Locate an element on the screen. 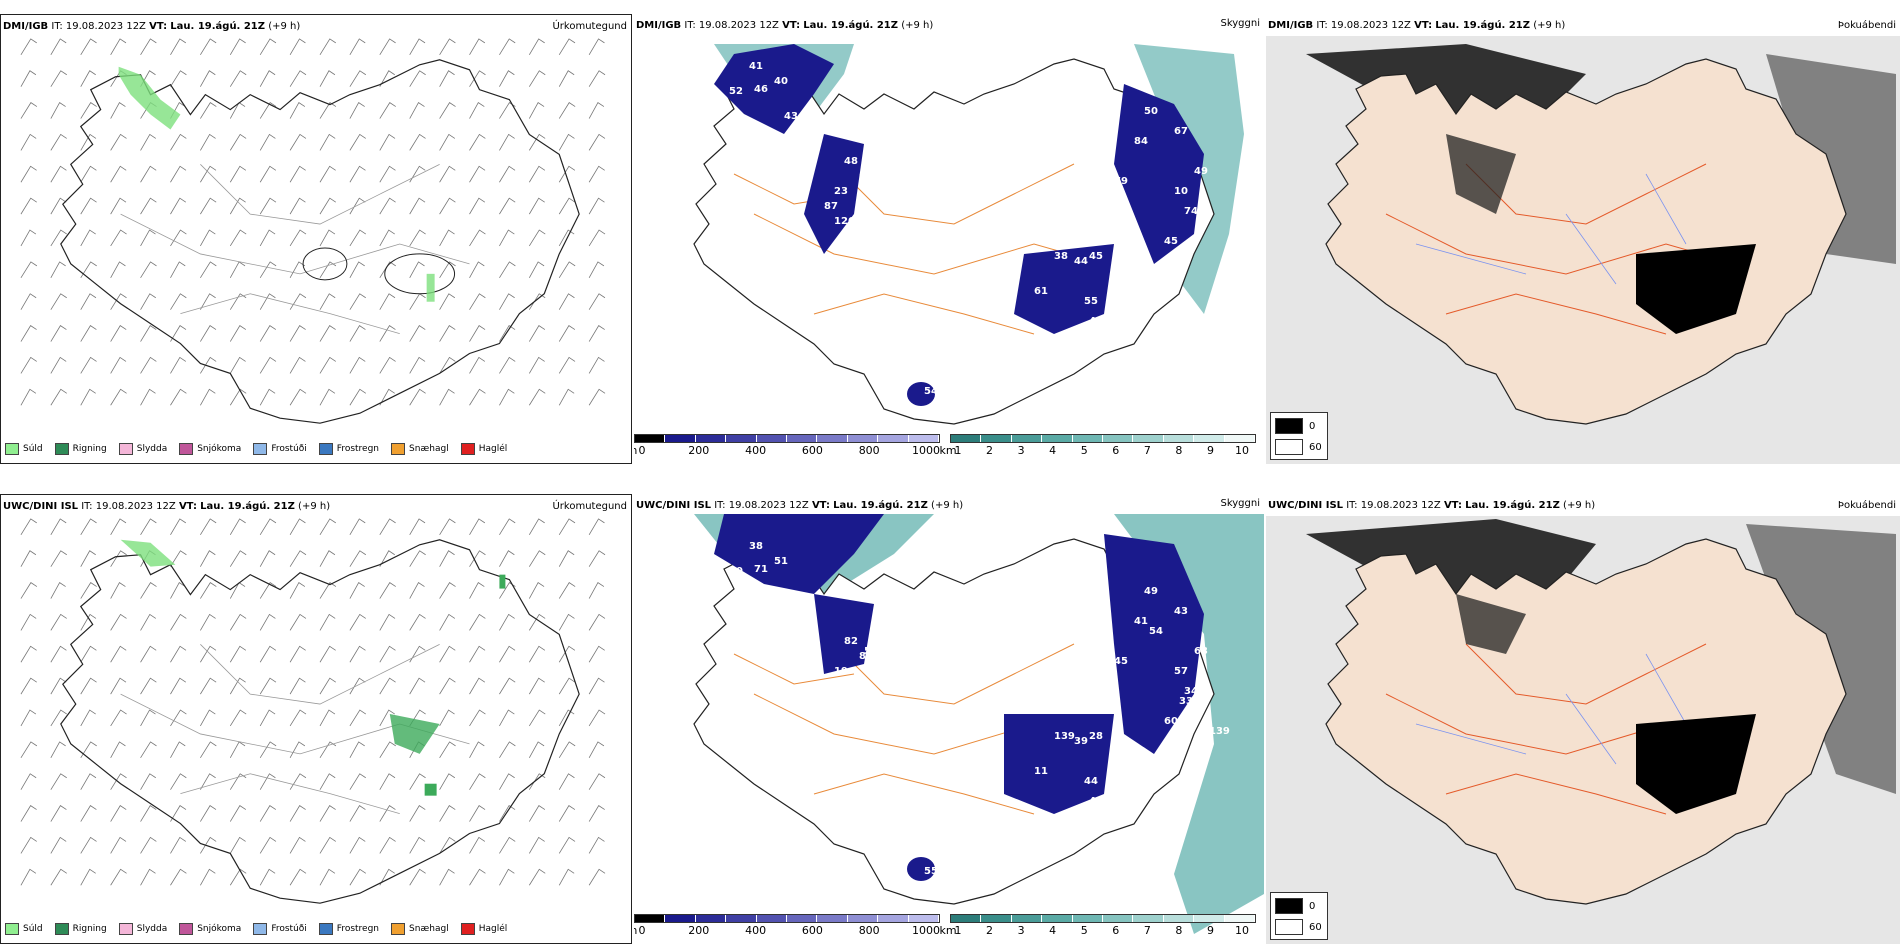  scale-colorbar is located at coordinates (1103, 918).